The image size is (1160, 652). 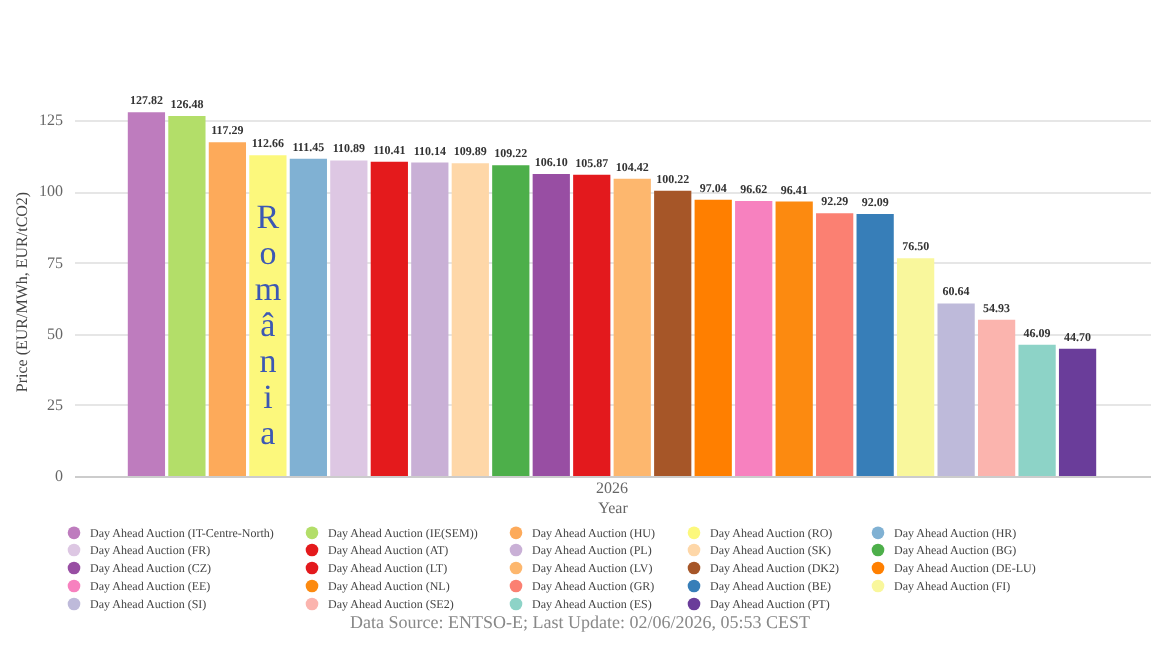 I want to click on source-note: Data Source: ENTSO-E; Last Update: 02/06/2026, 05:53 CEST, so click(x=580, y=622).